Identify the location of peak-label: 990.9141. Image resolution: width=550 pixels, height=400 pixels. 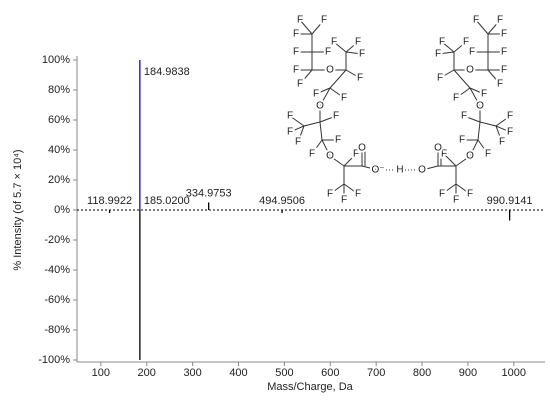
(510, 201).